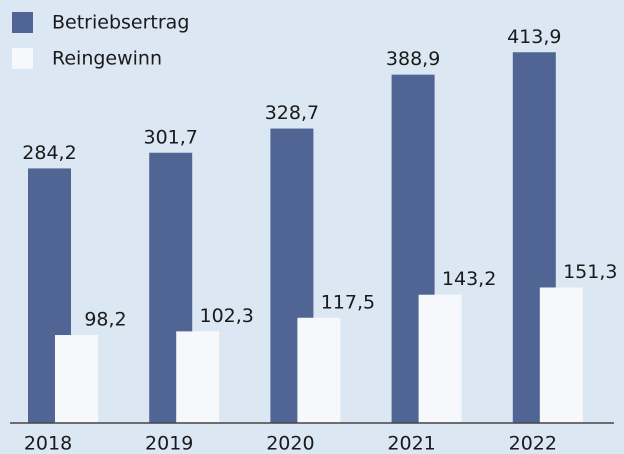 The height and width of the screenshot is (454, 624). I want to click on x-tick-label: 2022, so click(533, 443).